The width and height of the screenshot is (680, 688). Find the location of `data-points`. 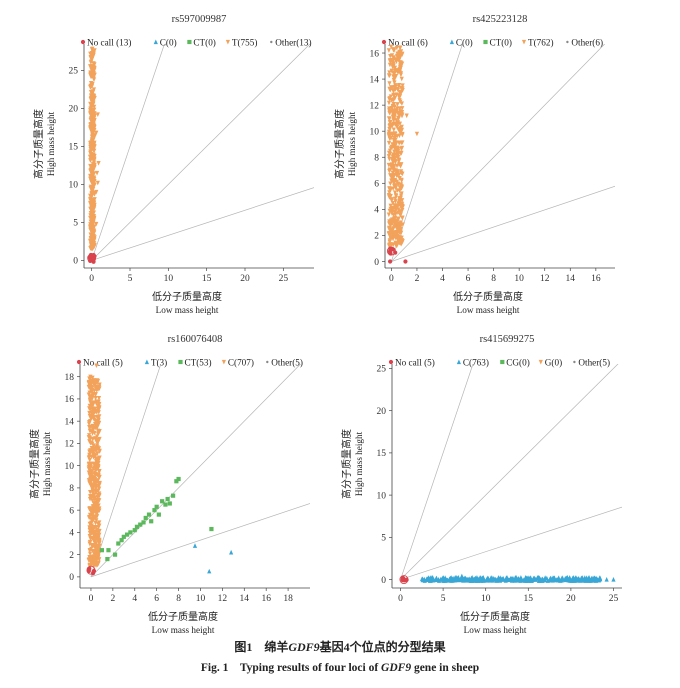

data-points is located at coordinates (403, 154).